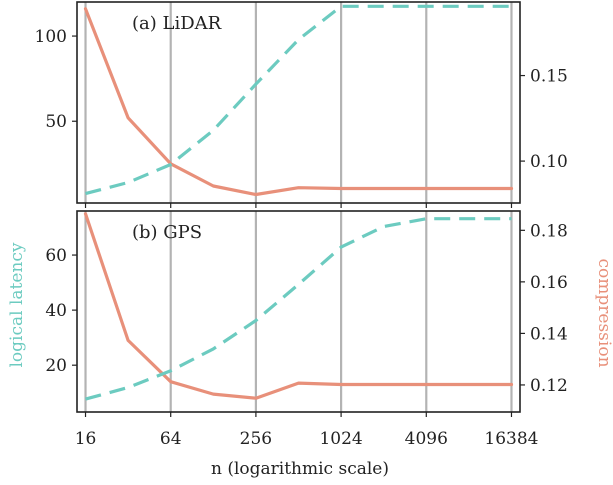 This screenshot has width=613, height=485. I want to click on right-axis-title: compression, so click(603, 312).